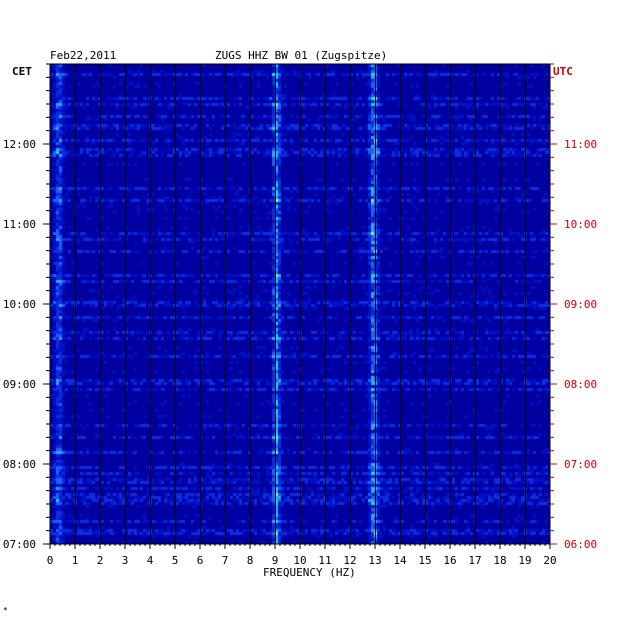  What do you see at coordinates (499, 560) in the screenshot?
I see `x-tick-label: 18` at bounding box center [499, 560].